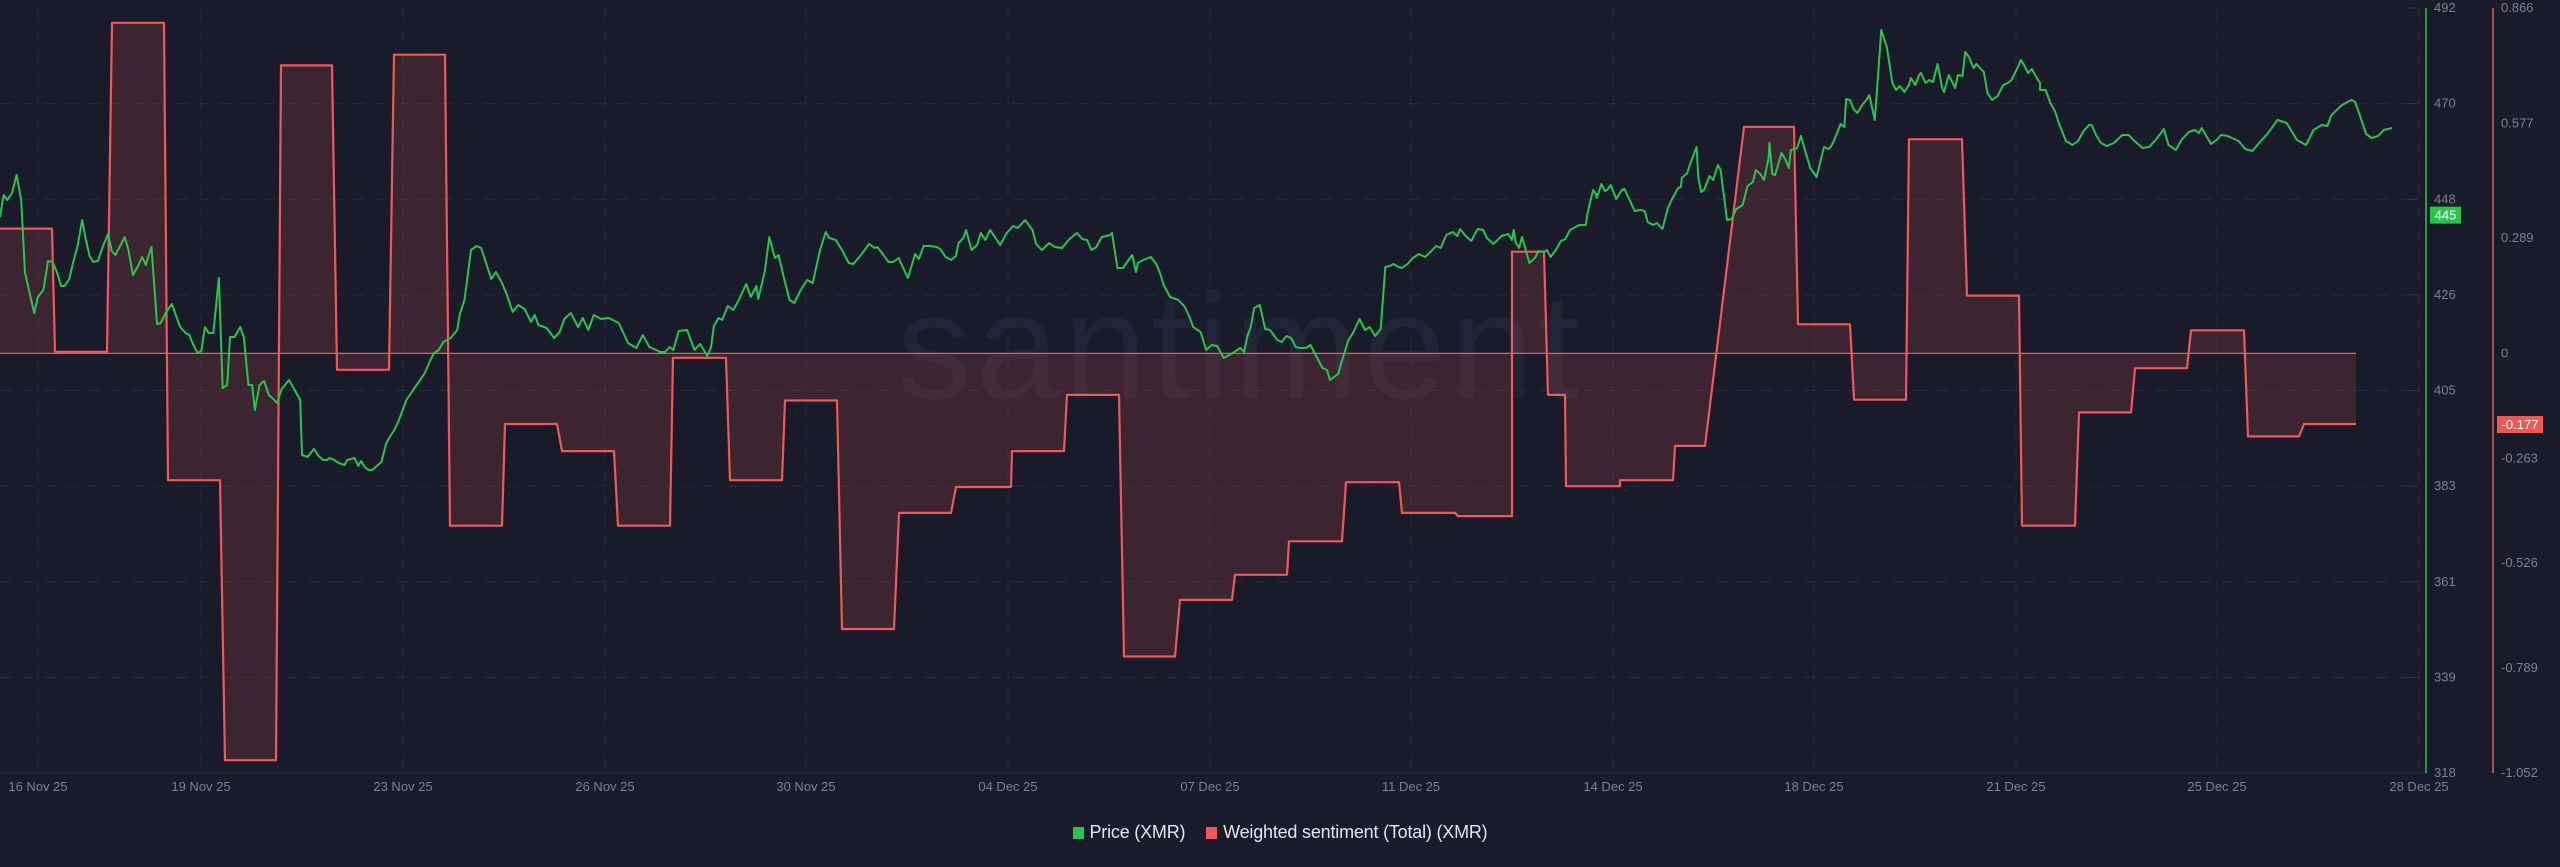 Image resolution: width=2560 pixels, height=867 pixels. I want to click on svg-text: 28 Dec 25, so click(2418, 786).